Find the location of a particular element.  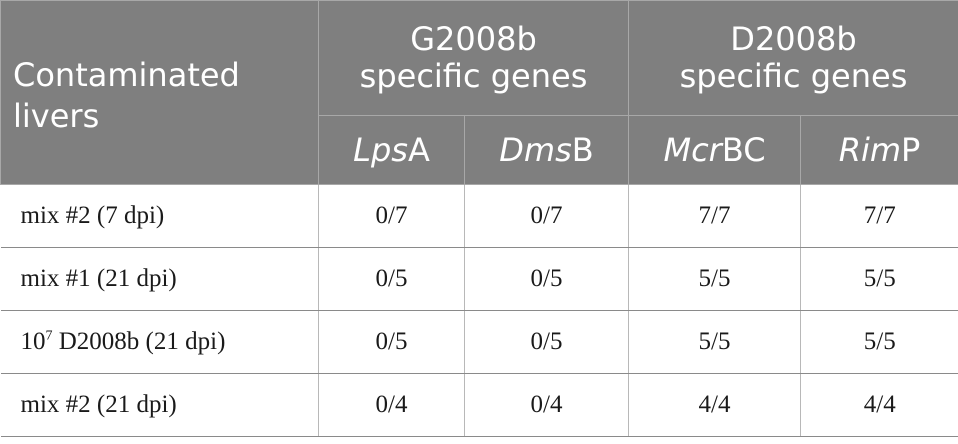

table-row: mix #1 (21 dpi) 0/5 0/5 5/5 5/5 is located at coordinates (479, 279).